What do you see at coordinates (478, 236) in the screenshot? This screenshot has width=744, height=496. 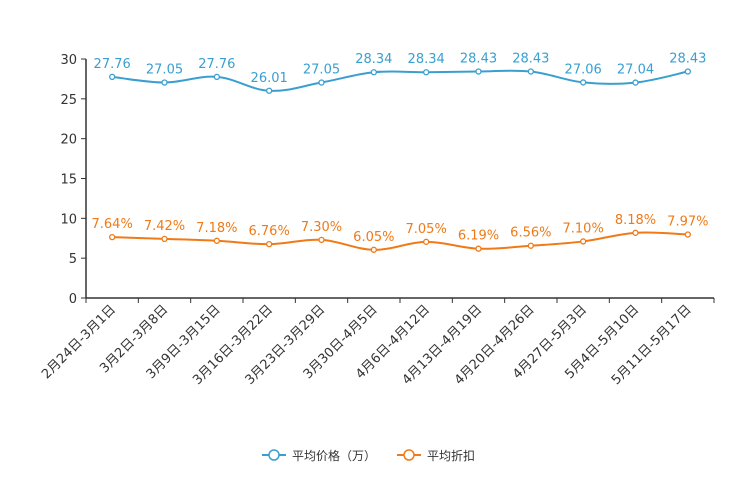 I see `data-label: 6.19%` at bounding box center [478, 236].